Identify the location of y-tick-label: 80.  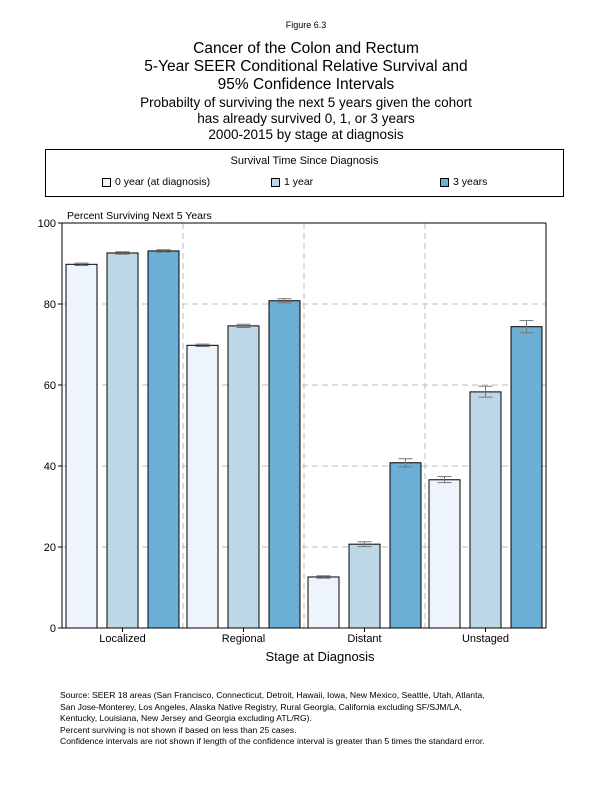
(50, 305).